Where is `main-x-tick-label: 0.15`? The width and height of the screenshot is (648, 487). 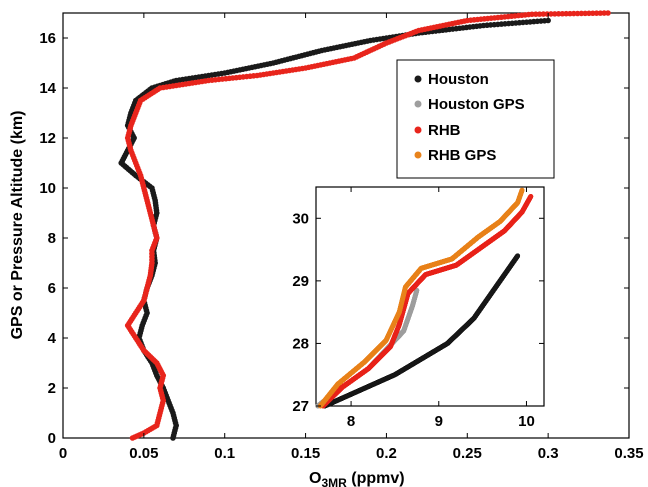 main-x-tick-label: 0.15 is located at coordinates (305, 453).